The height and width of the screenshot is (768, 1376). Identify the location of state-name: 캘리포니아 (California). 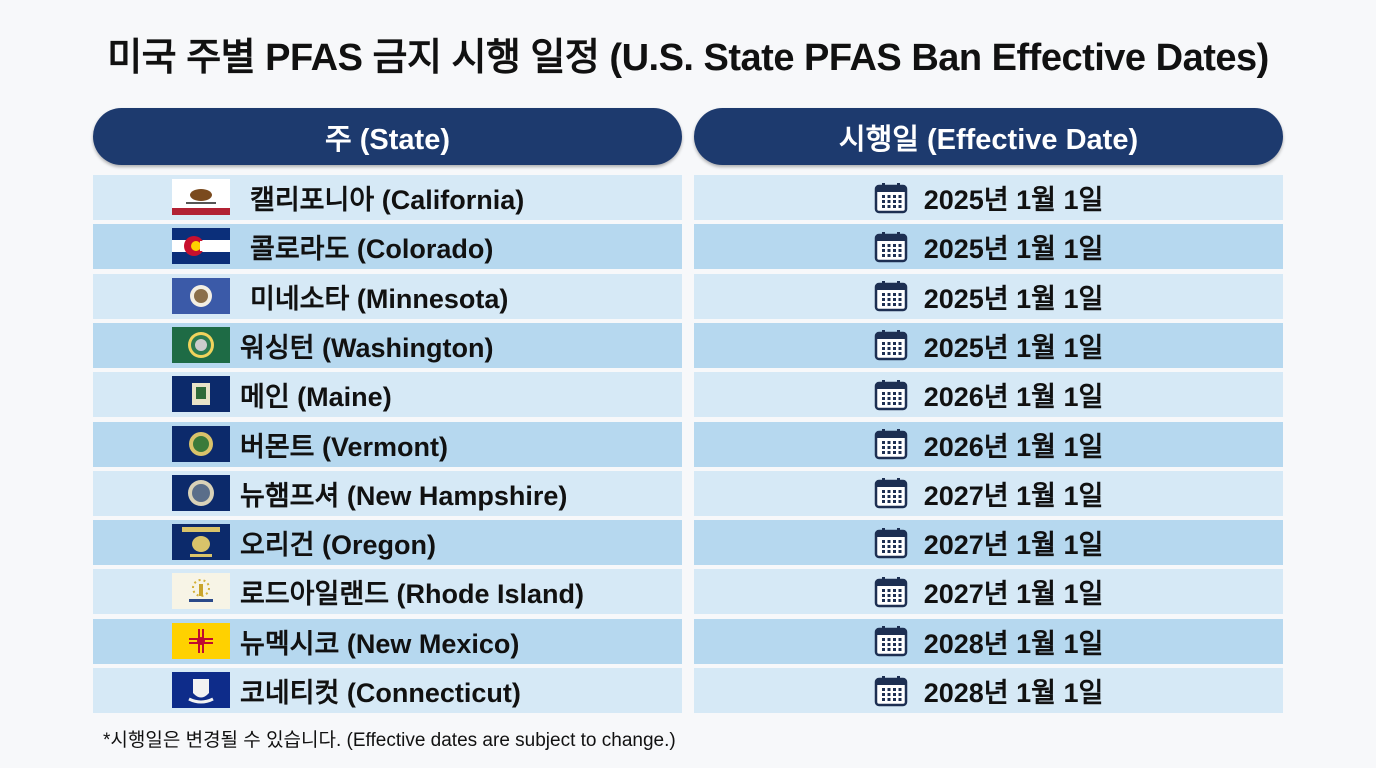
(387, 200).